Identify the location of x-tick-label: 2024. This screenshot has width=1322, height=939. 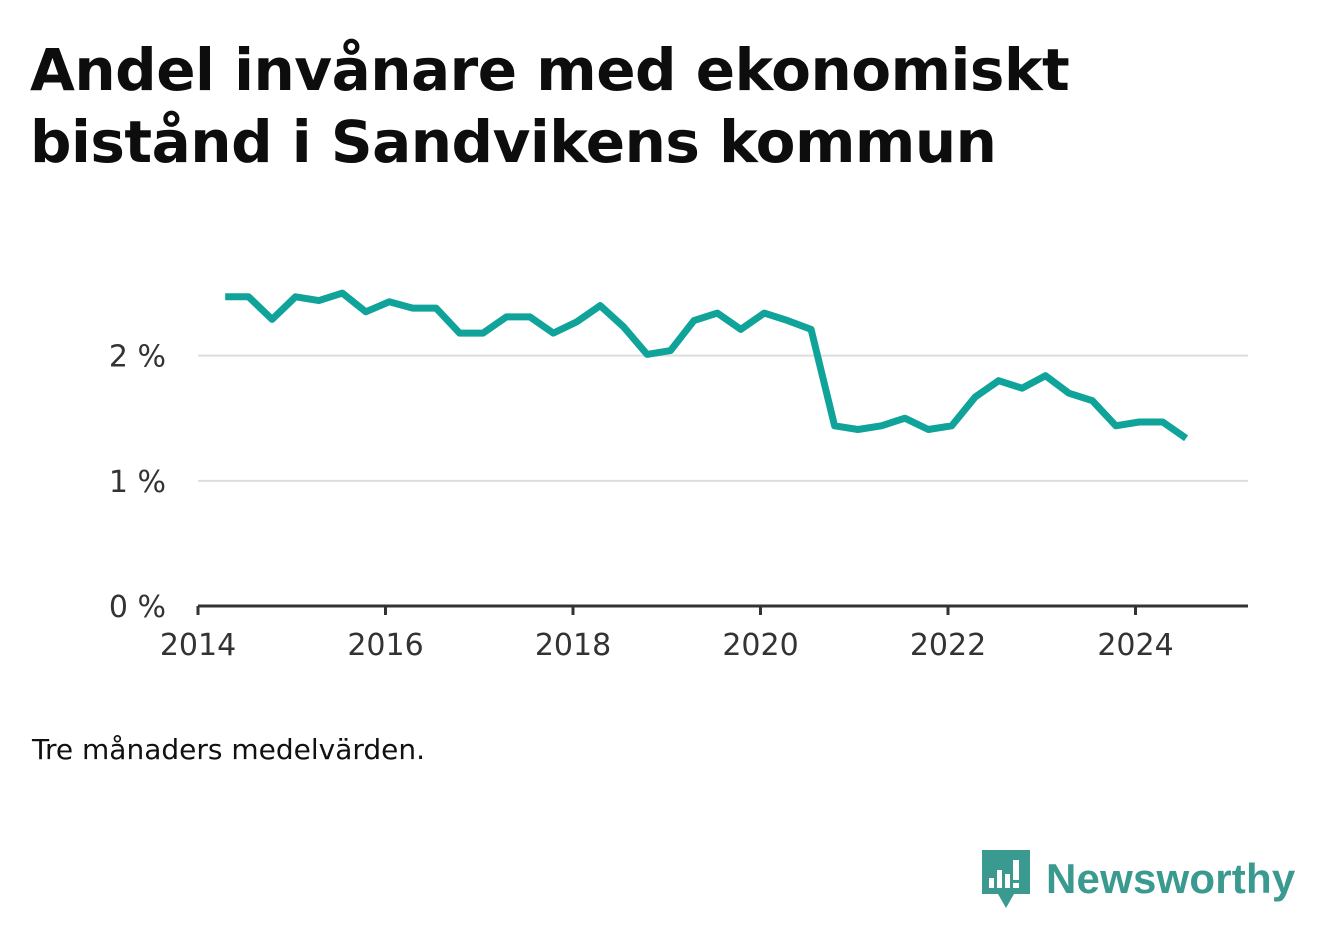
(1135, 645).